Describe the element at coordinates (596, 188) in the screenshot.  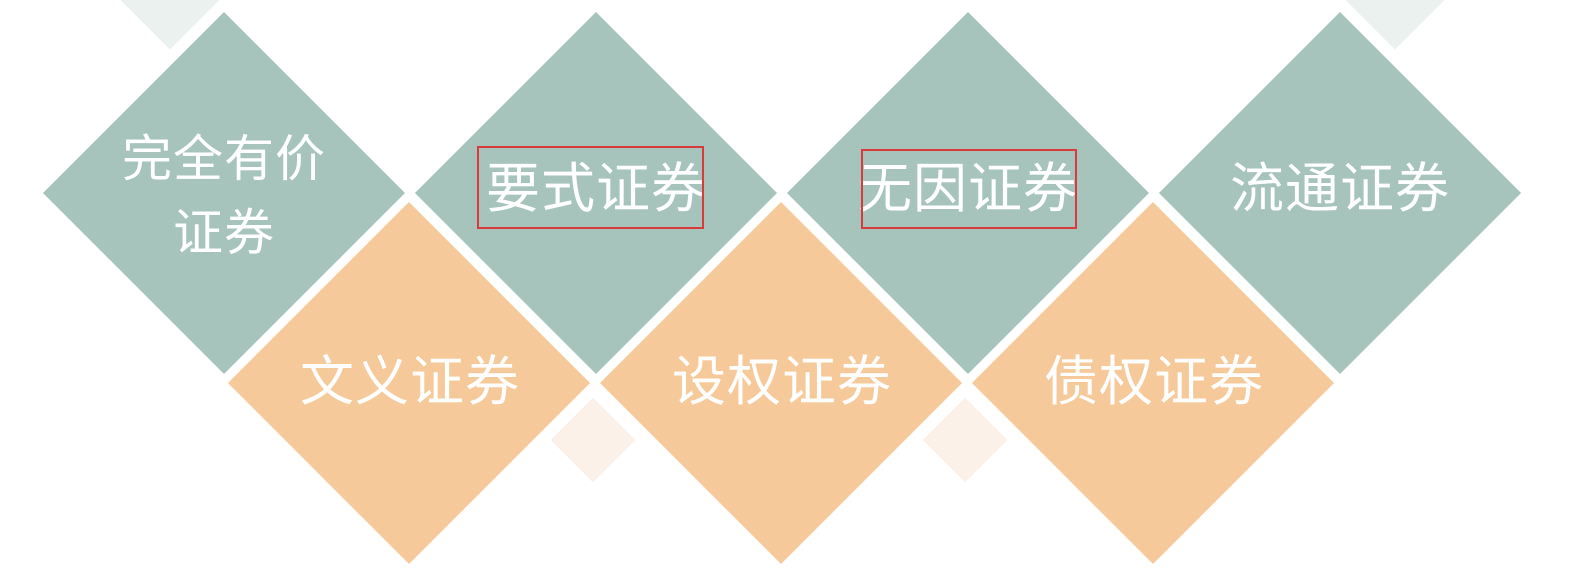
I see `label-yaoshi: 要式证券` at that location.